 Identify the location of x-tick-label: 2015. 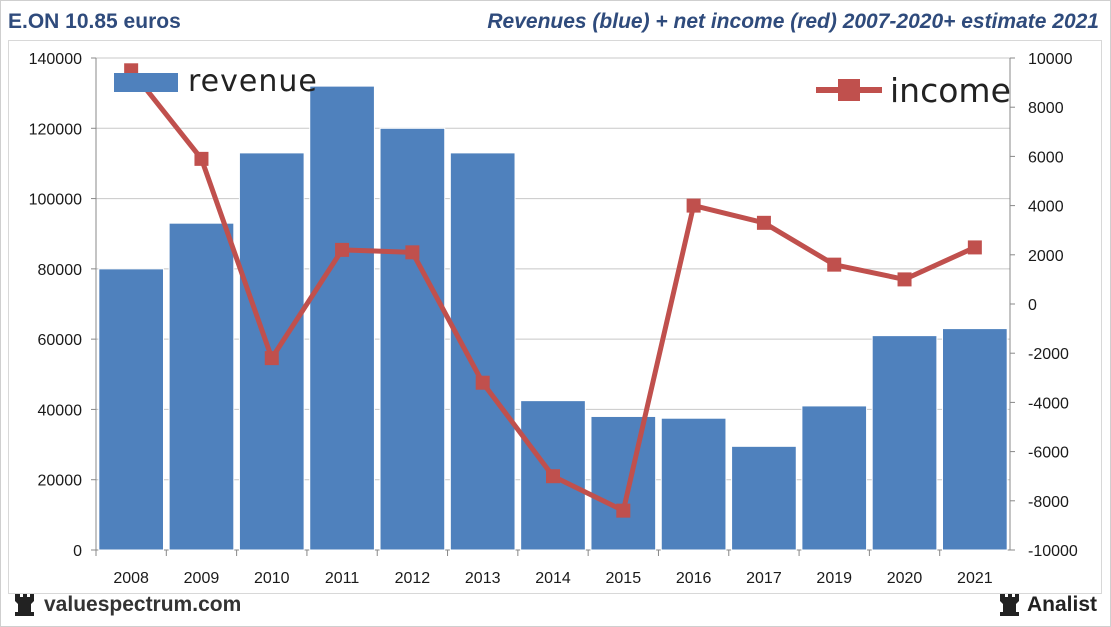
(624, 578).